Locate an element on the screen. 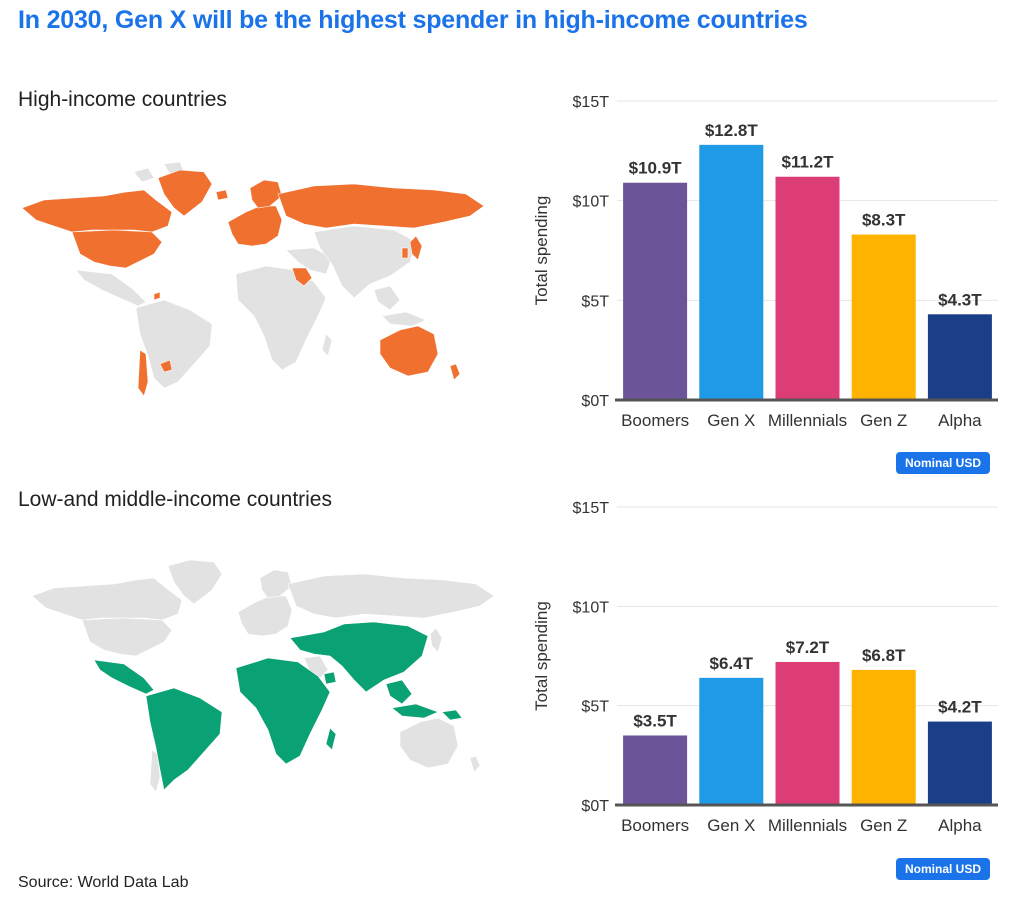 The image size is (1024, 907). bar-value-label: $11.2T is located at coordinates (808, 162).